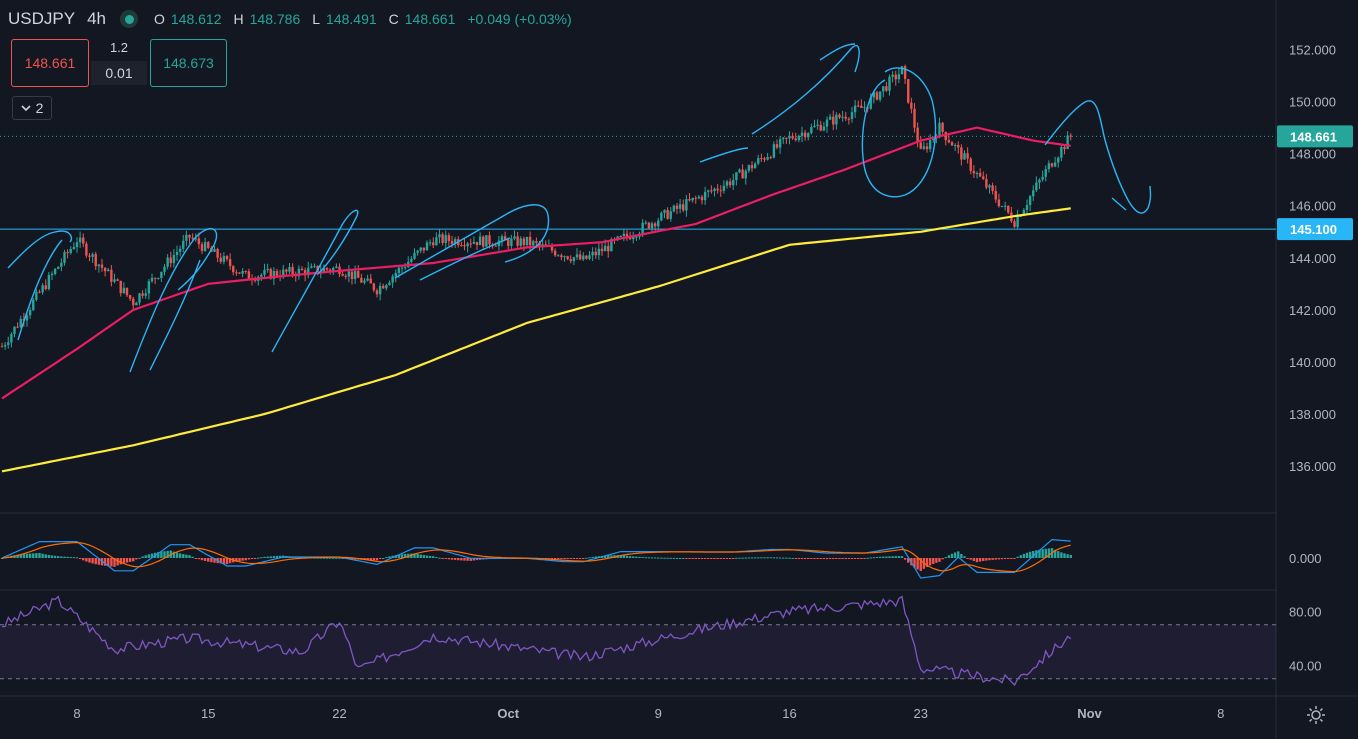  What do you see at coordinates (42, 18) in the screenshot?
I see `symbol-name: USDJPY` at bounding box center [42, 18].